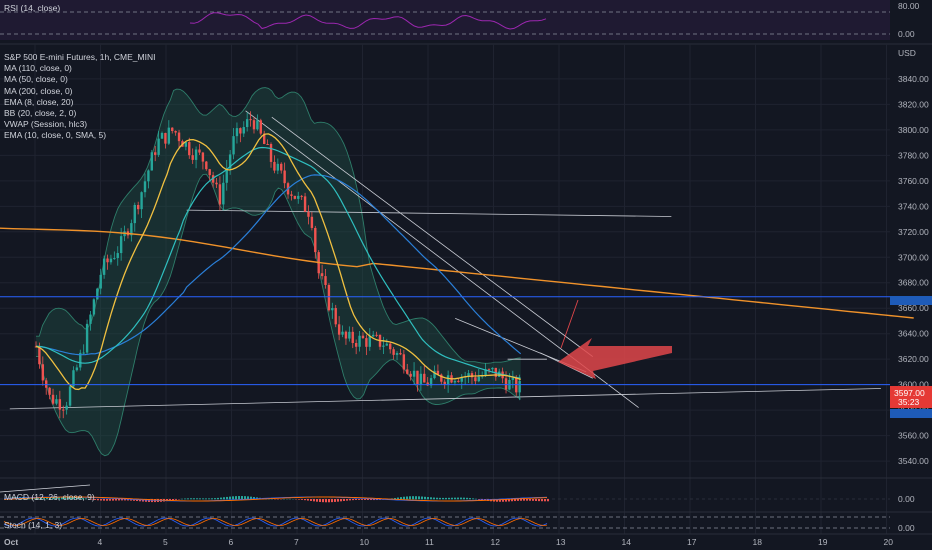  I want to click on time-tick-label: 20, so click(889, 542).